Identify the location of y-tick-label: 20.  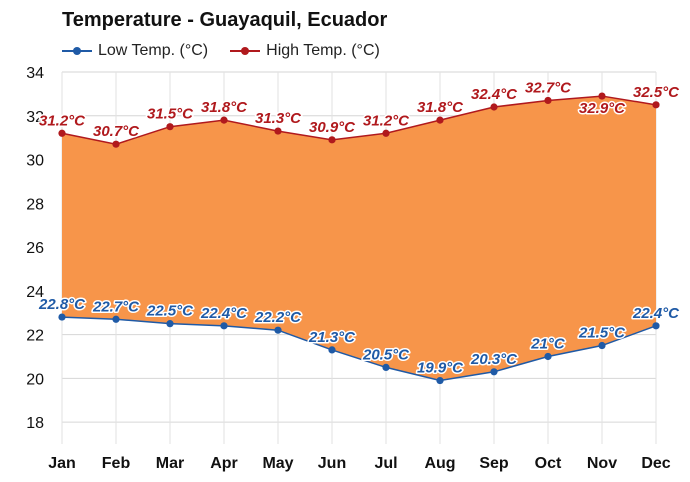
(35, 379).